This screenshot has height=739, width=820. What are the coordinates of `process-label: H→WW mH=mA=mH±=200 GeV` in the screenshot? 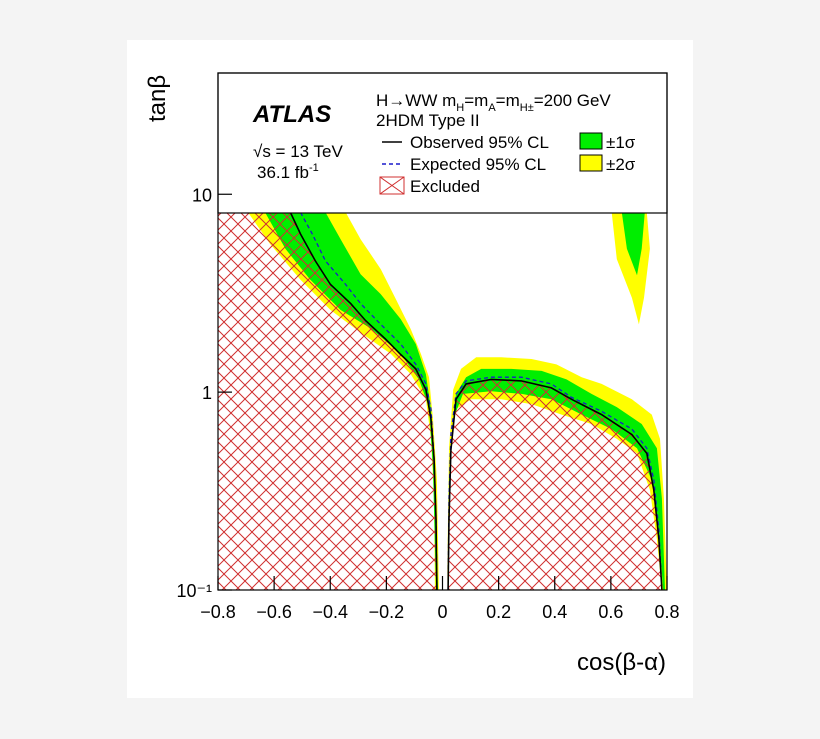 It's located at (493, 102).